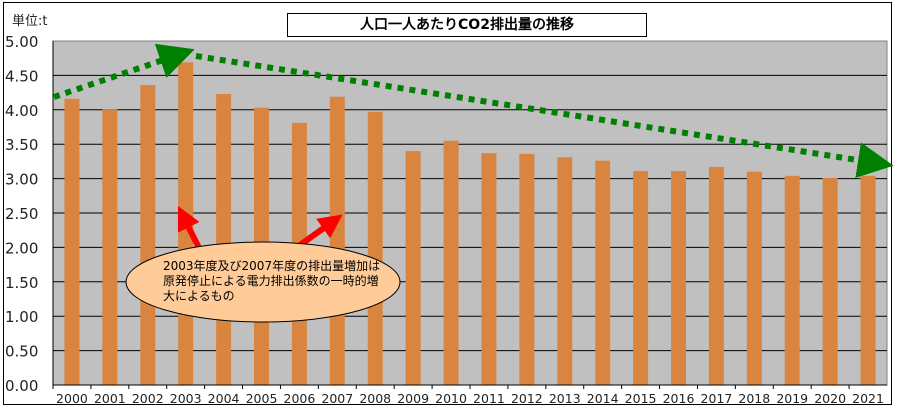  I want to click on highlight-arrow-2003, so click(189, 227).